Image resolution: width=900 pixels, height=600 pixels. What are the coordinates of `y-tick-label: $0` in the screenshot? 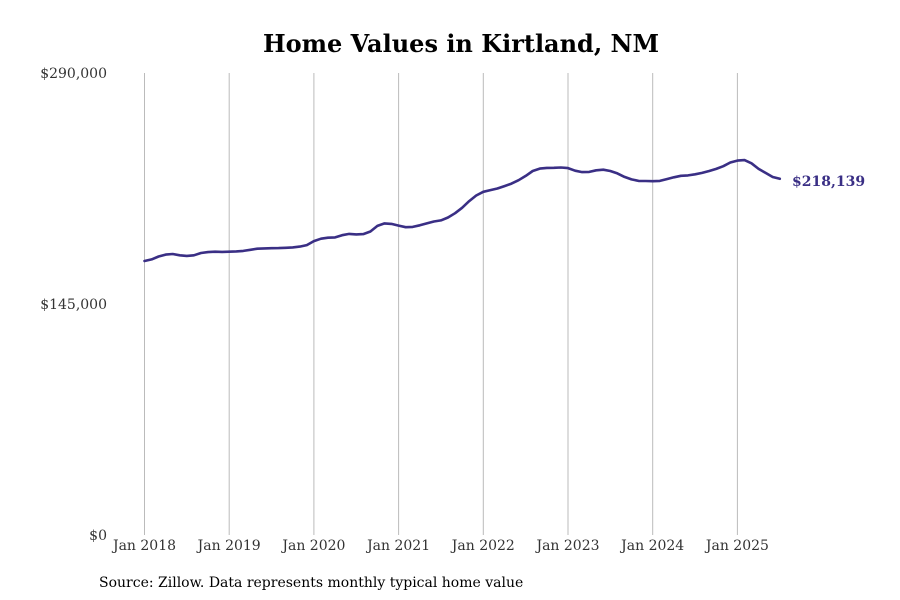 It's located at (98, 536).